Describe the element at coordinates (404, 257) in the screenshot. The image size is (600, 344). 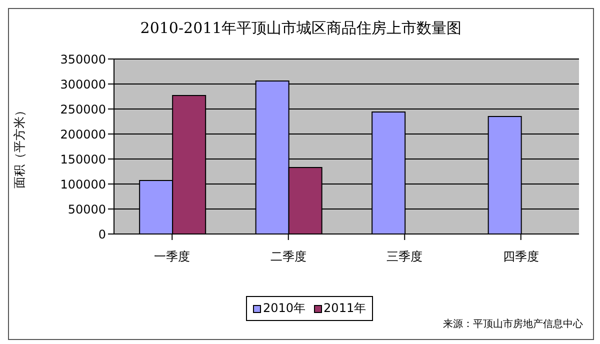
I see `x-tick-label: 三季度` at that location.